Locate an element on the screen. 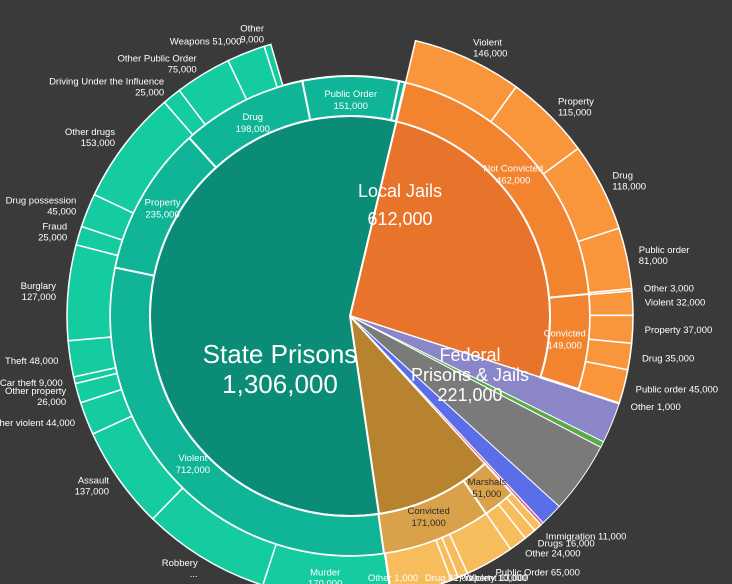 This screenshot has height=584, width=732. outer-label-21: Property 37,000 is located at coordinates (679, 330).